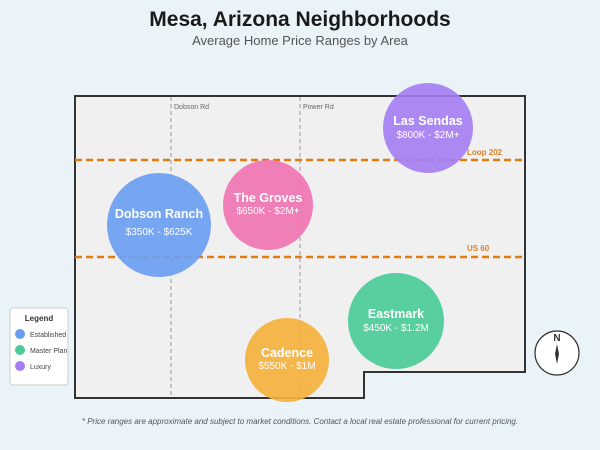  I want to click on neighborhood-name: Eastmark, so click(396, 314).